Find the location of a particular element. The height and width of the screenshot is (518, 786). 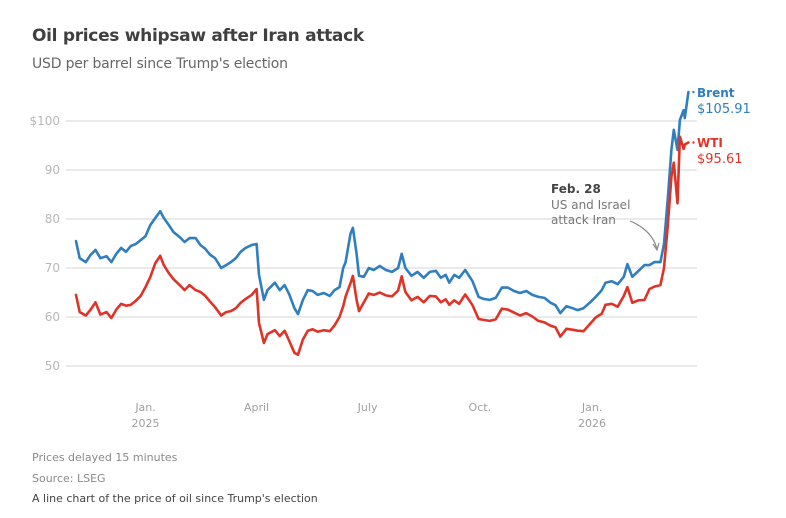

y-tick-label: 60 is located at coordinates (52, 317).